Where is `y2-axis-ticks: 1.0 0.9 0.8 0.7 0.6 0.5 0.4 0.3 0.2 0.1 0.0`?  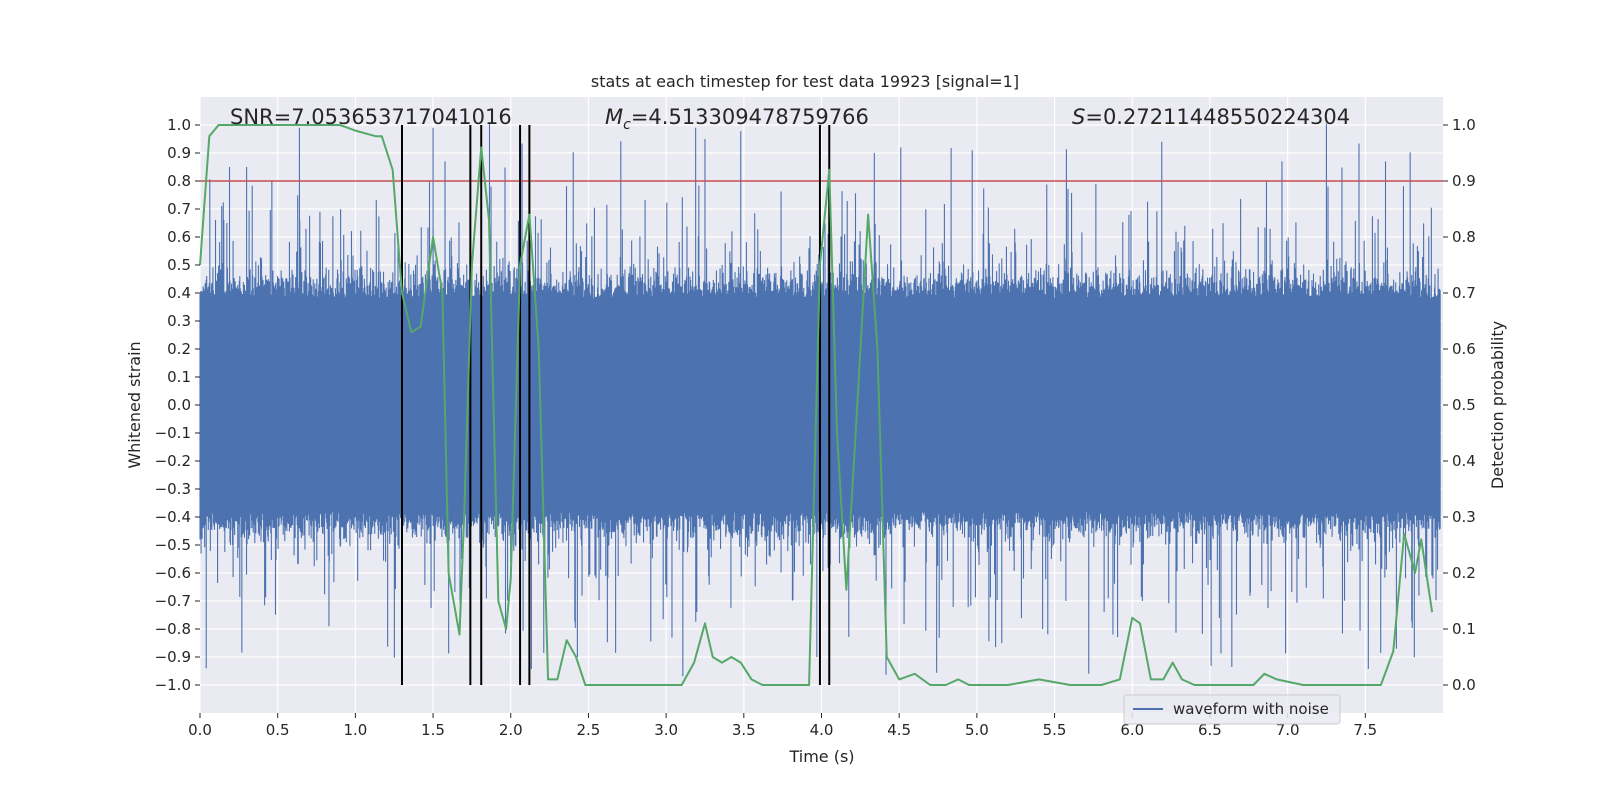 y2-axis-ticks: 1.0 0.9 0.8 0.7 0.6 0.5 0.4 0.3 0.2 0.1 0.0 is located at coordinates (1459, 405).